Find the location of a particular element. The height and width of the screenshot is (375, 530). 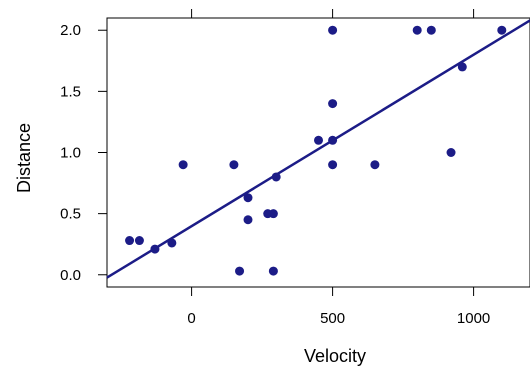

y-axis: 0.0 0.5 1.0 1.5 2.0 is located at coordinates (83, 153).